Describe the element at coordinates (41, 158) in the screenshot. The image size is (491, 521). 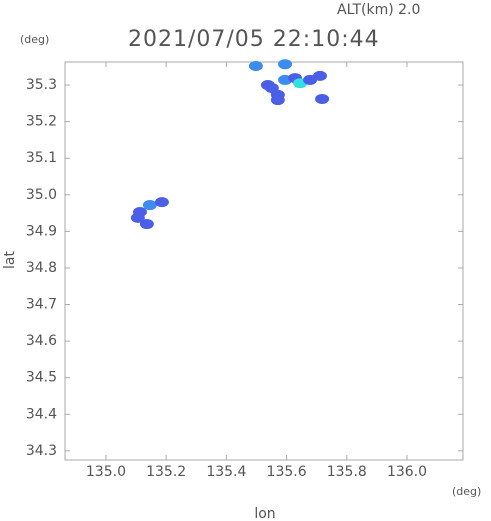
I see `y-tick-label: 35.1` at that location.